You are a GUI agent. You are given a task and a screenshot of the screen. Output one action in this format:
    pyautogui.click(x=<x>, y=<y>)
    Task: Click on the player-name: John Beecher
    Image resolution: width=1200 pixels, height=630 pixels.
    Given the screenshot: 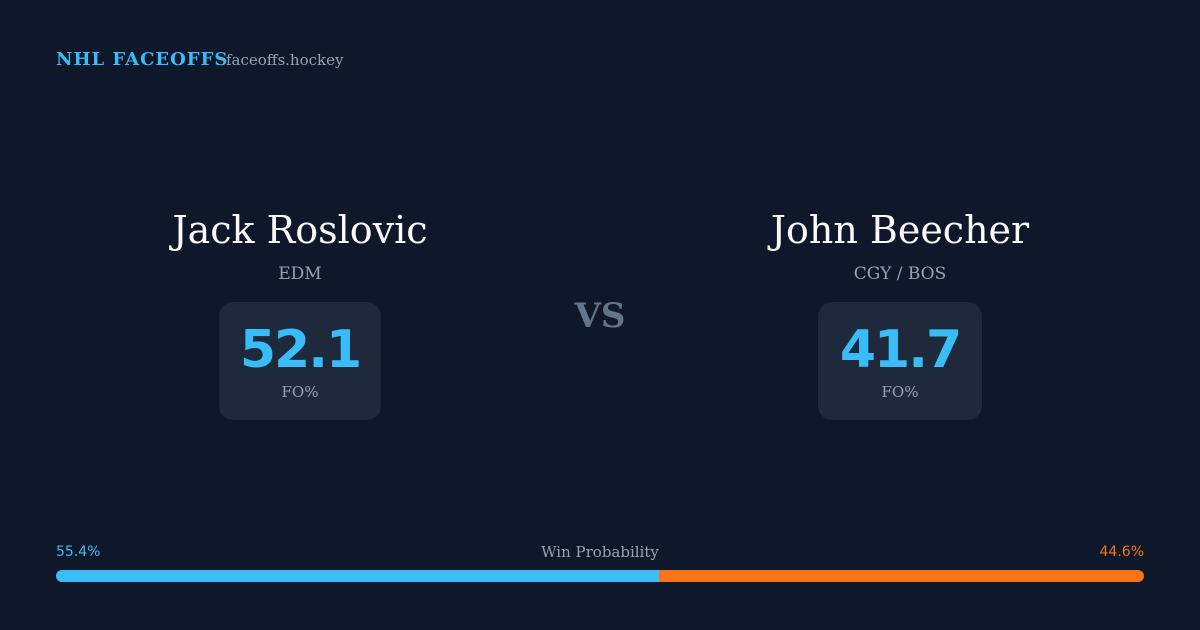 What is the action you would take?
    pyautogui.click(x=900, y=230)
    